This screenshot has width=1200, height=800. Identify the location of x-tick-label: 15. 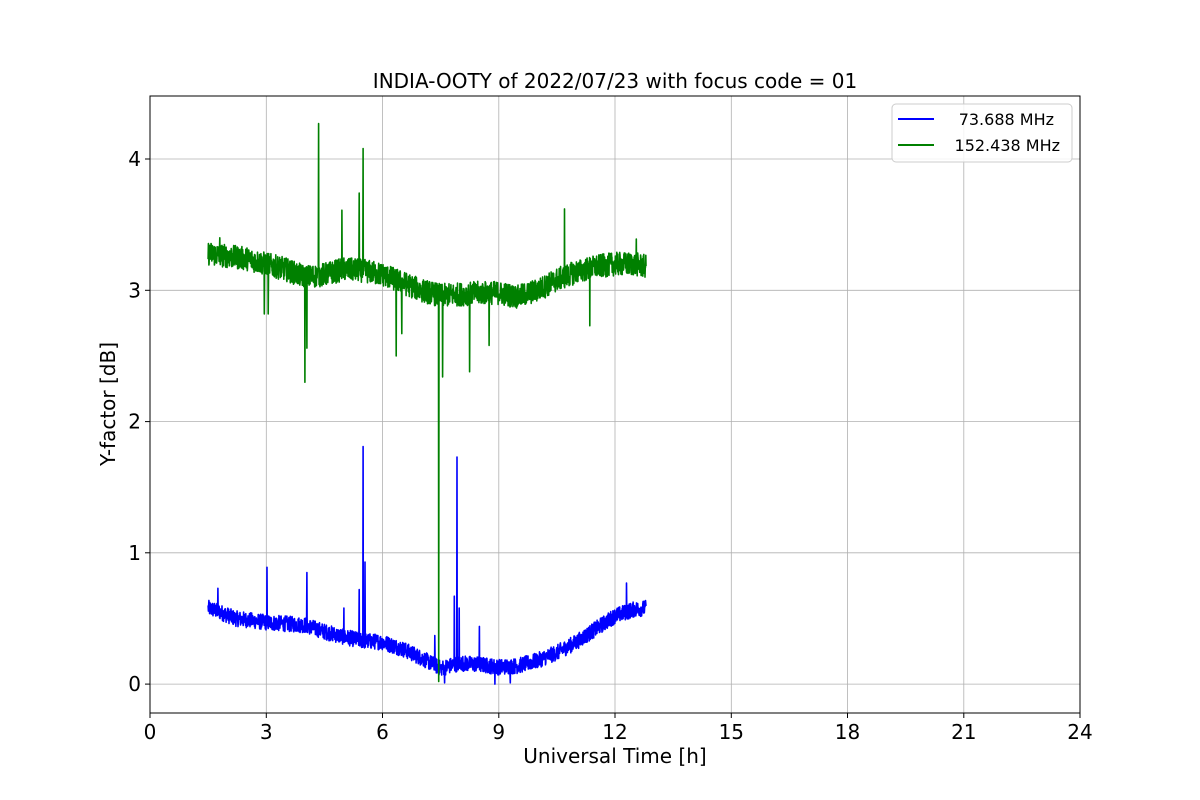
(731, 732).